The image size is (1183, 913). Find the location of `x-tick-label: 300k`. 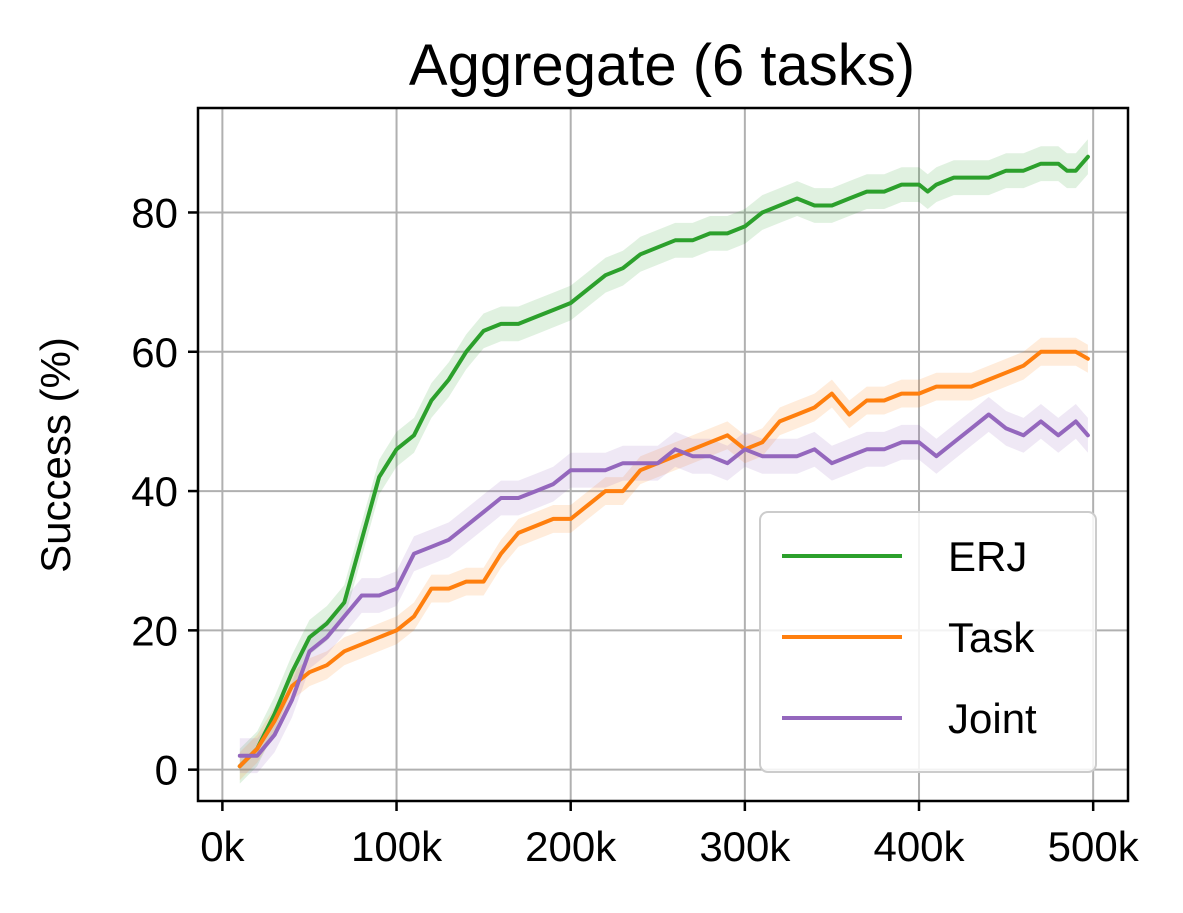

x-tick-label: 300k is located at coordinates (745, 846).